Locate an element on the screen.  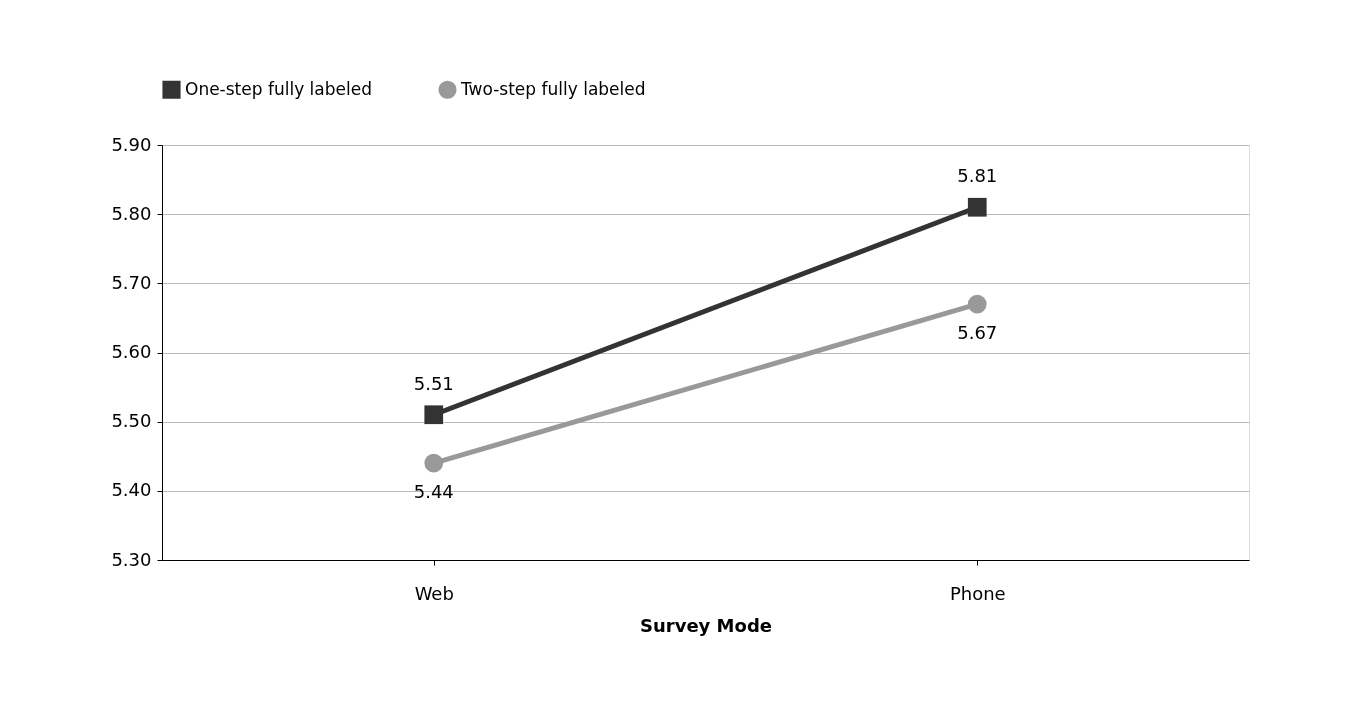
data-label: 5.44 is located at coordinates (433, 492).